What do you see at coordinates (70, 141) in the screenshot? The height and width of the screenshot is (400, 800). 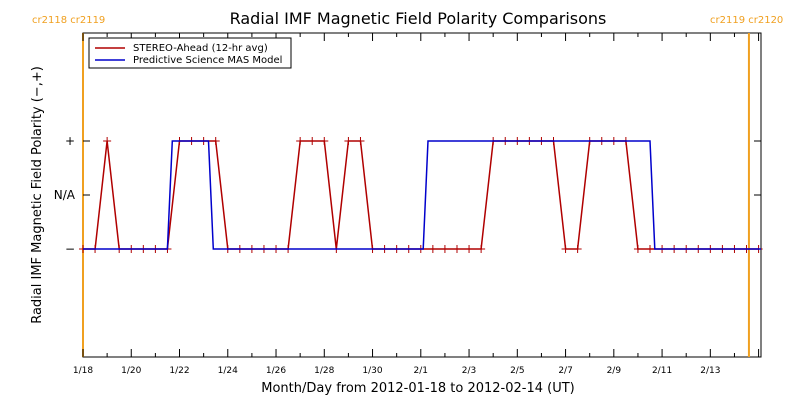 I see `y-tick-label-2: +` at bounding box center [70, 141].